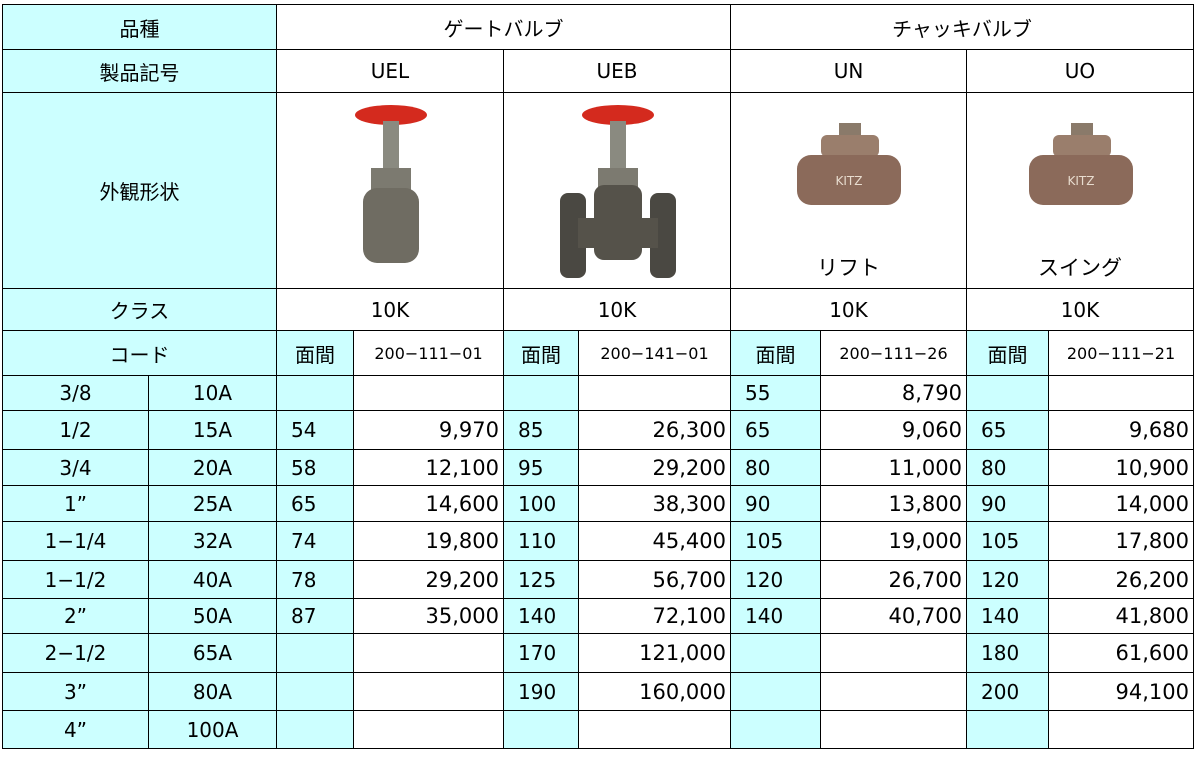 The width and height of the screenshot is (1197, 760). Describe the element at coordinates (893, 467) in the screenshot. I see `price: 11,000` at that location.